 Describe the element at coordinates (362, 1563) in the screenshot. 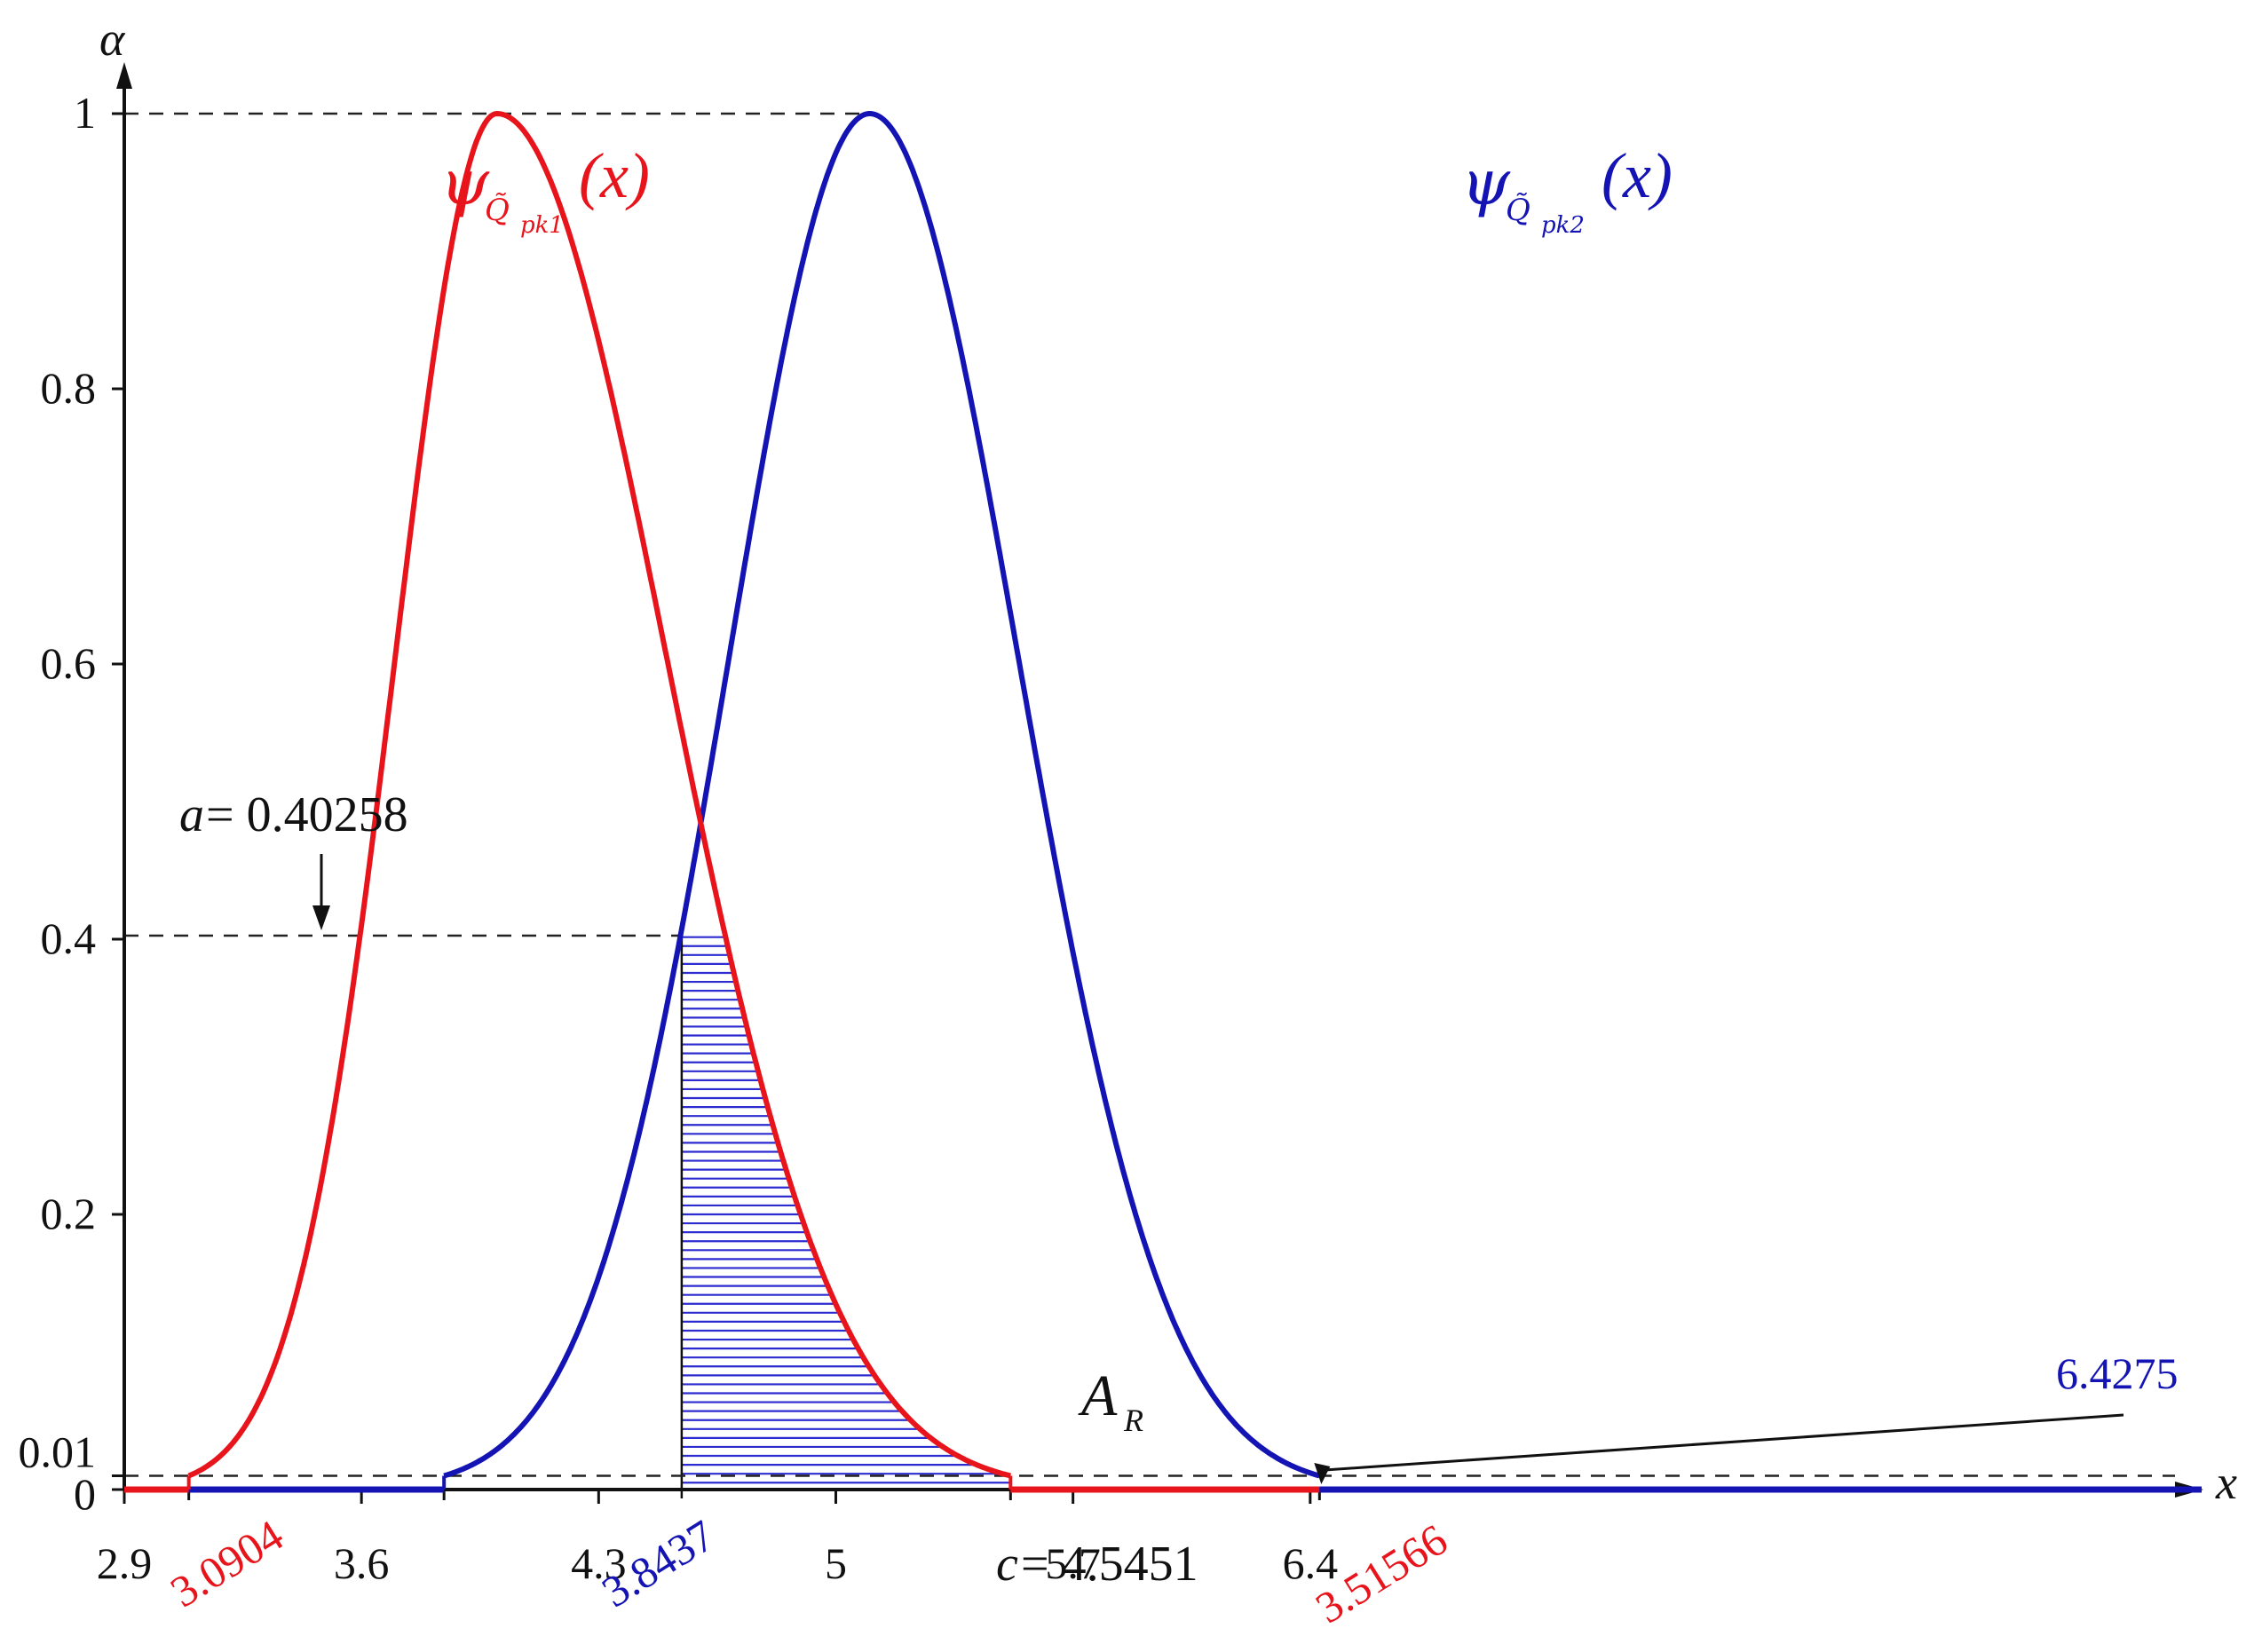

I see `x-tick-label: 3.6` at that location.